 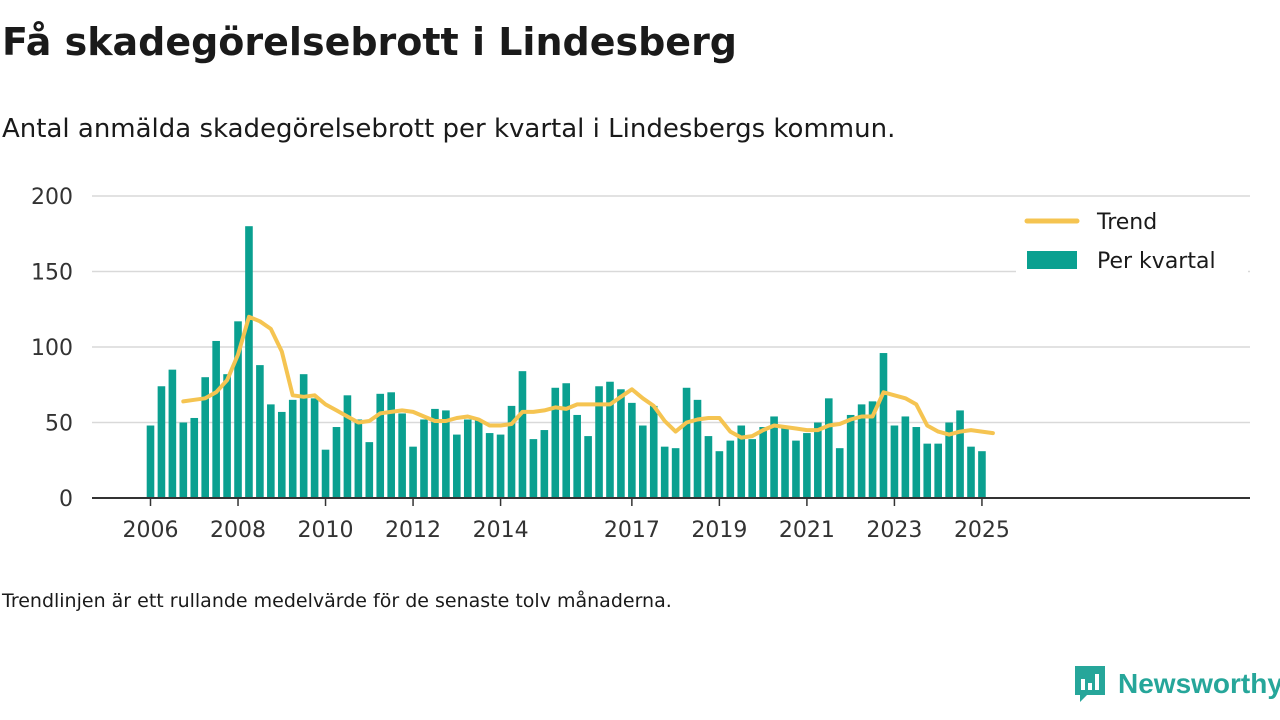 I want to click on x-tick-label: 2021, so click(x=807, y=530).